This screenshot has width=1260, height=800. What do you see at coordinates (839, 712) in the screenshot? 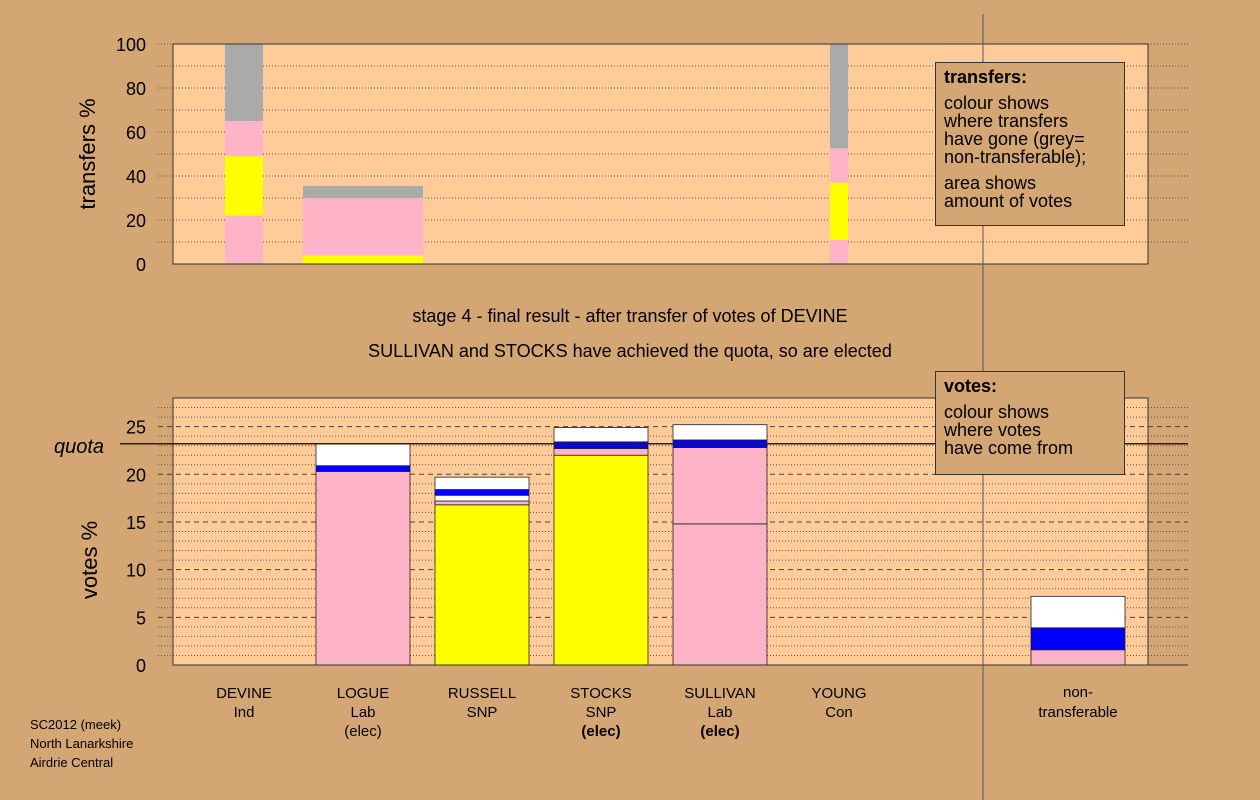
I see `candidate-party-label: Con` at bounding box center [839, 712].